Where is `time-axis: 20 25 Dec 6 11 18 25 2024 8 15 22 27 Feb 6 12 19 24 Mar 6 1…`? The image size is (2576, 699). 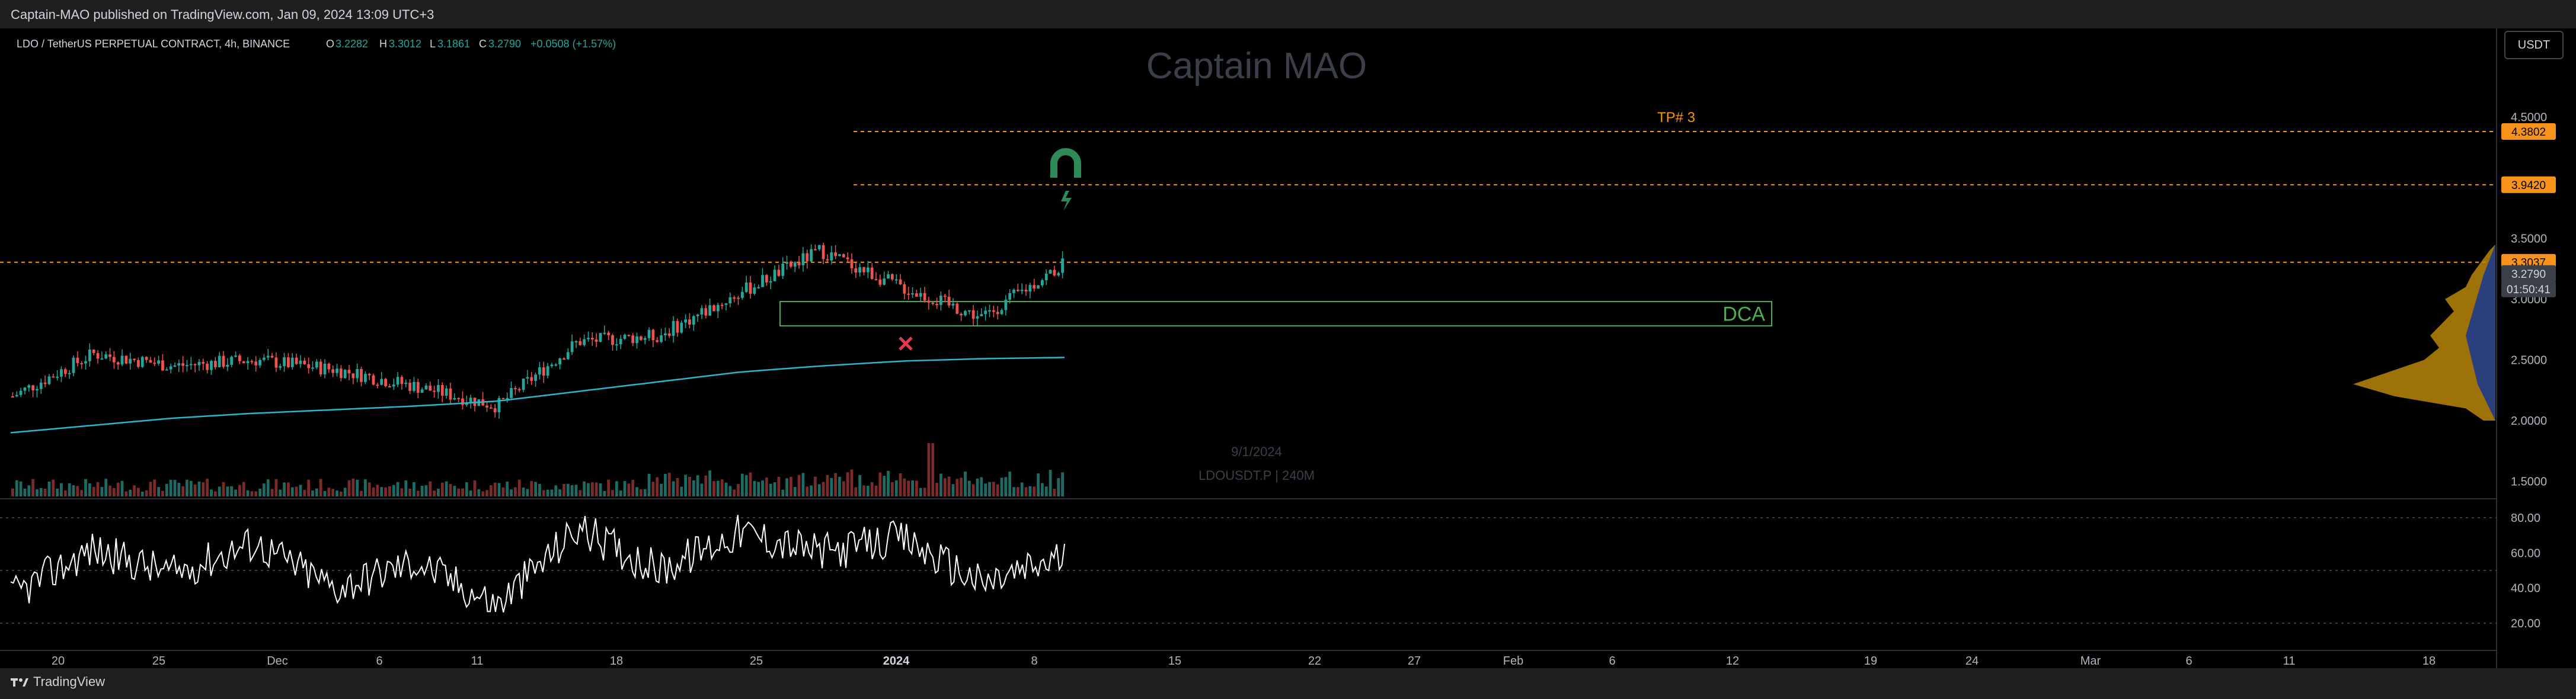
time-axis: 20 25 Dec 6 11 18 25 2024 8 15 22 27 Feb 6 12 19 24 Mar 6 1… is located at coordinates (1244, 662).